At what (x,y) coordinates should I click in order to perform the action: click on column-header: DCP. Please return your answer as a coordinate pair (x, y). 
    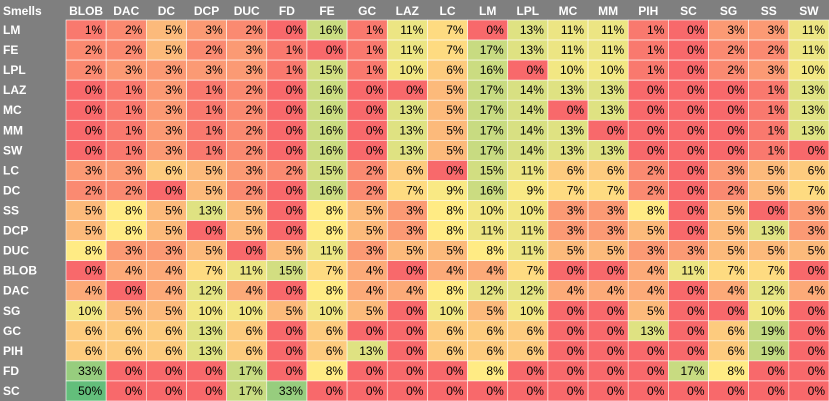
    Looking at the image, I should click on (206, 11).